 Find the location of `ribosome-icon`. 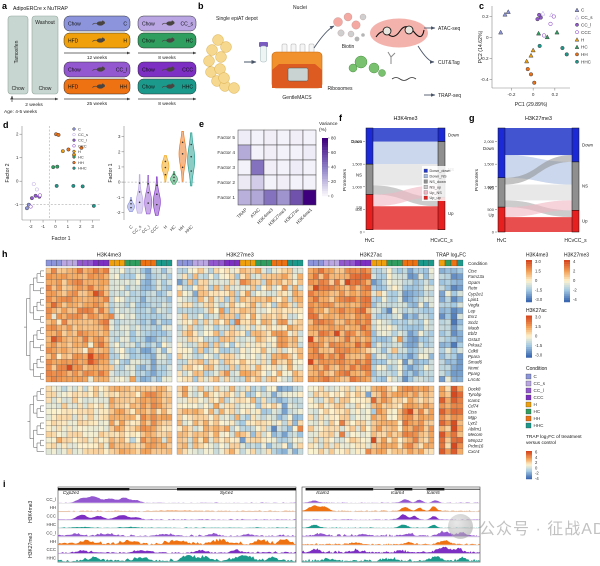

ribosome-icon is located at coordinates (382, 73).